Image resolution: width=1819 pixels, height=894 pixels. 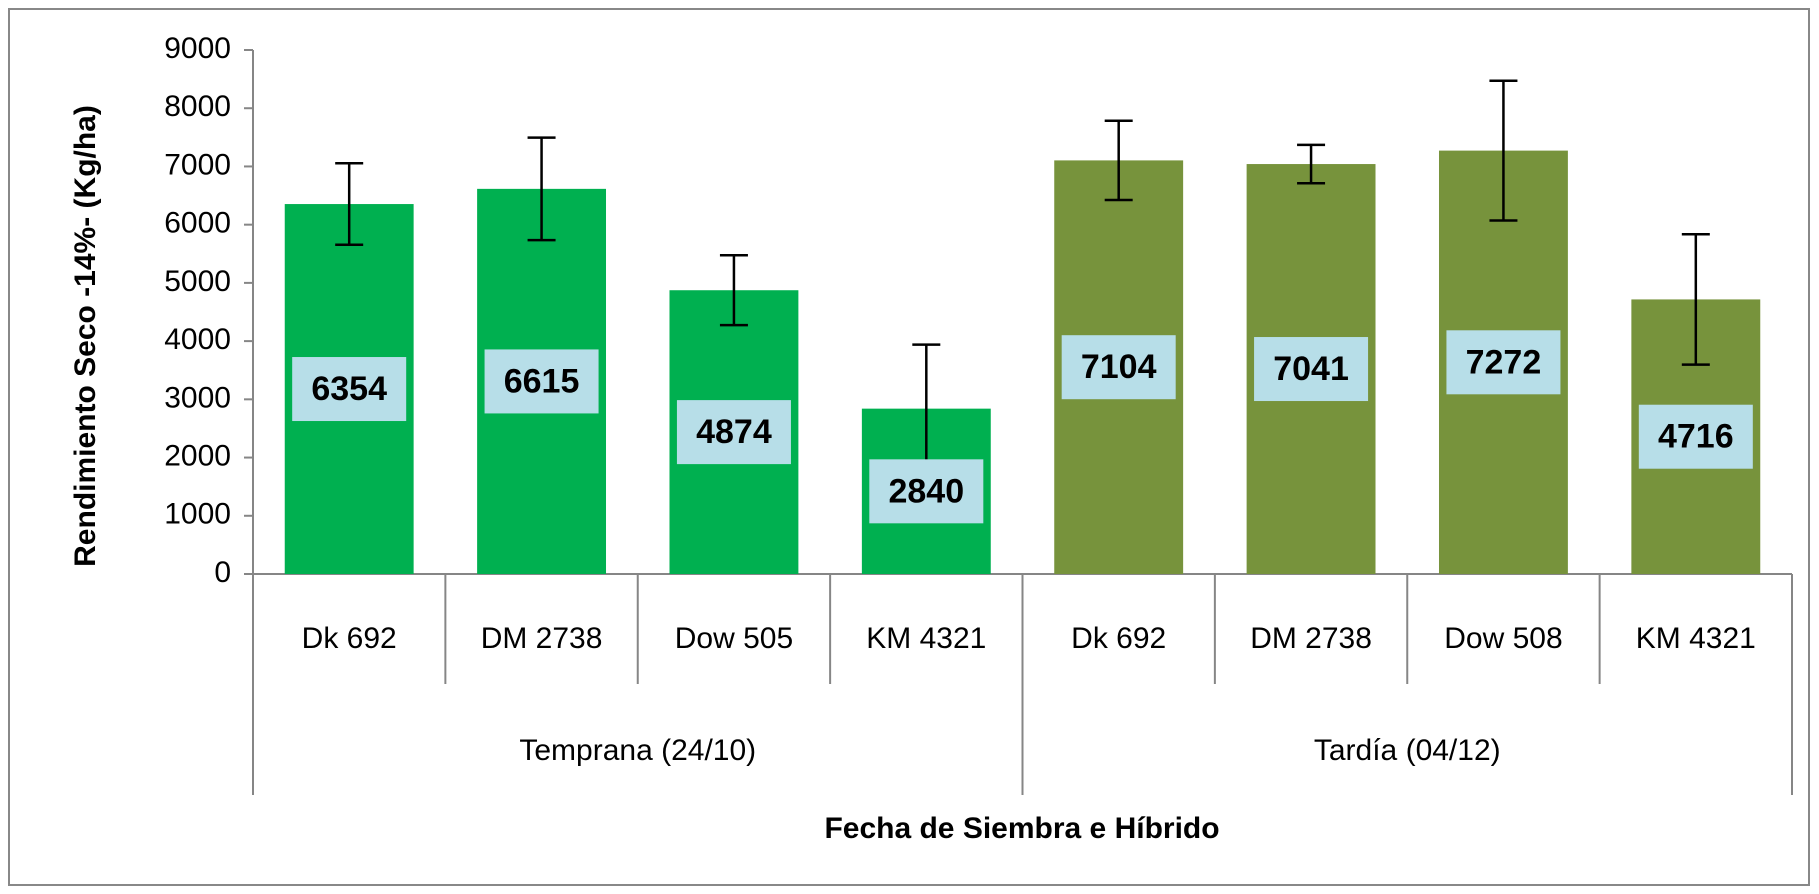 What do you see at coordinates (197, 223) in the screenshot?
I see `y-tick-label: 6000` at bounding box center [197, 223].